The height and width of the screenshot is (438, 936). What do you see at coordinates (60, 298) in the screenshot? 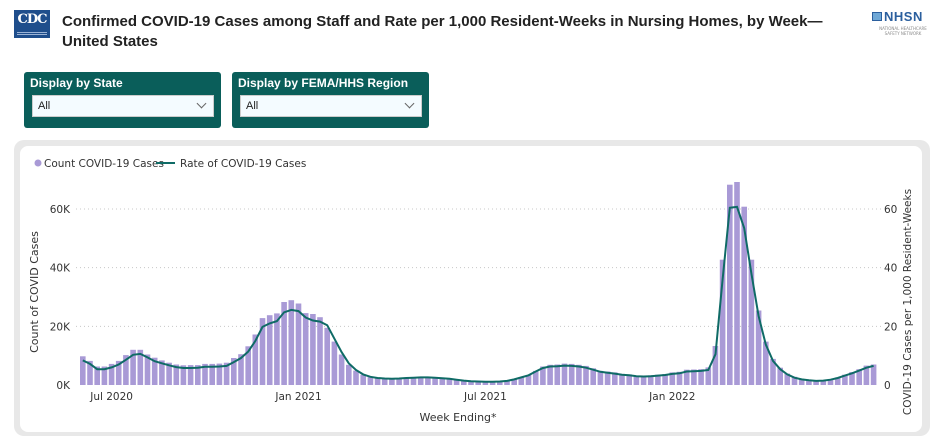
I see `y-axis-ticks: 0K 20K 40K 60K` at bounding box center [60, 298].